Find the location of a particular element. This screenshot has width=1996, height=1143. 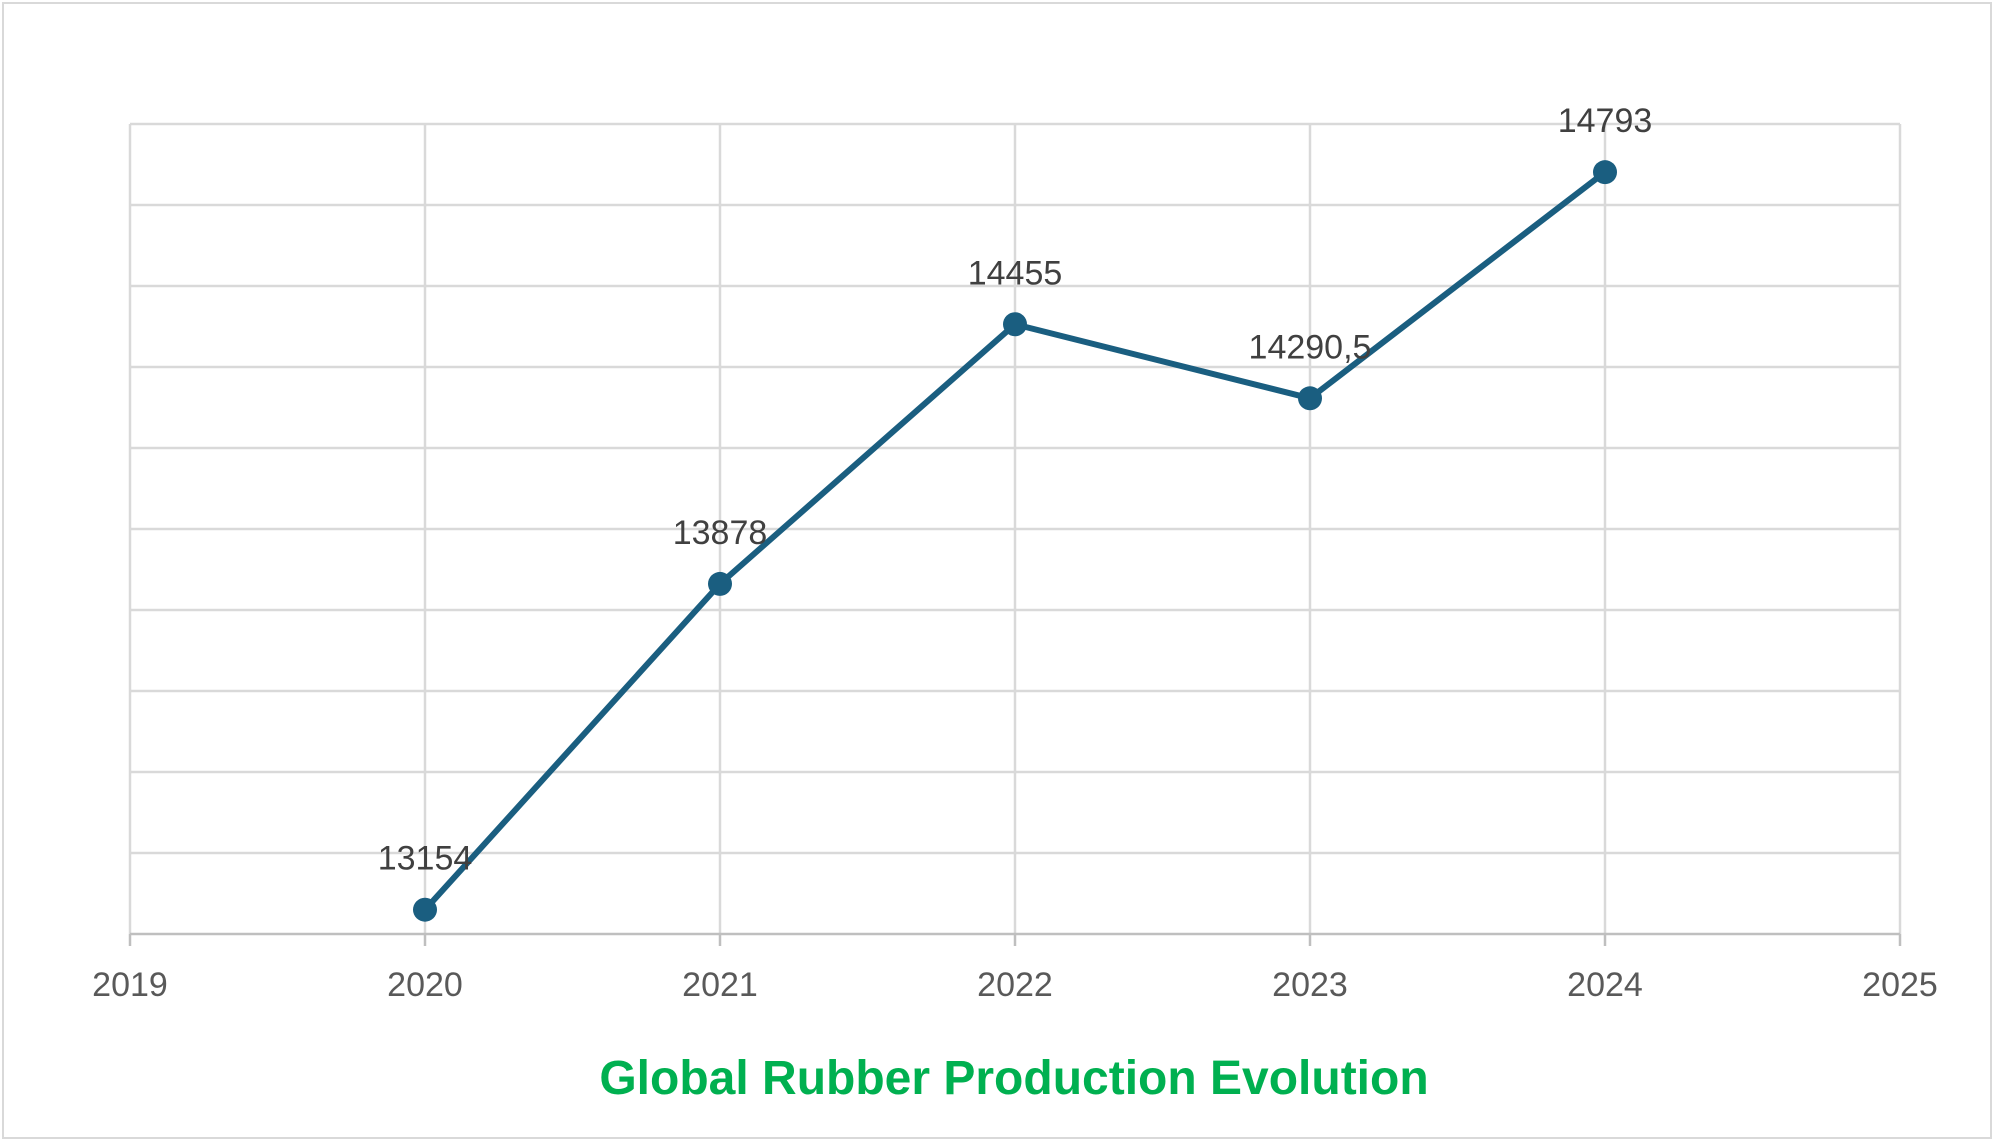

x-tick-label: 2021 is located at coordinates (720, 985).